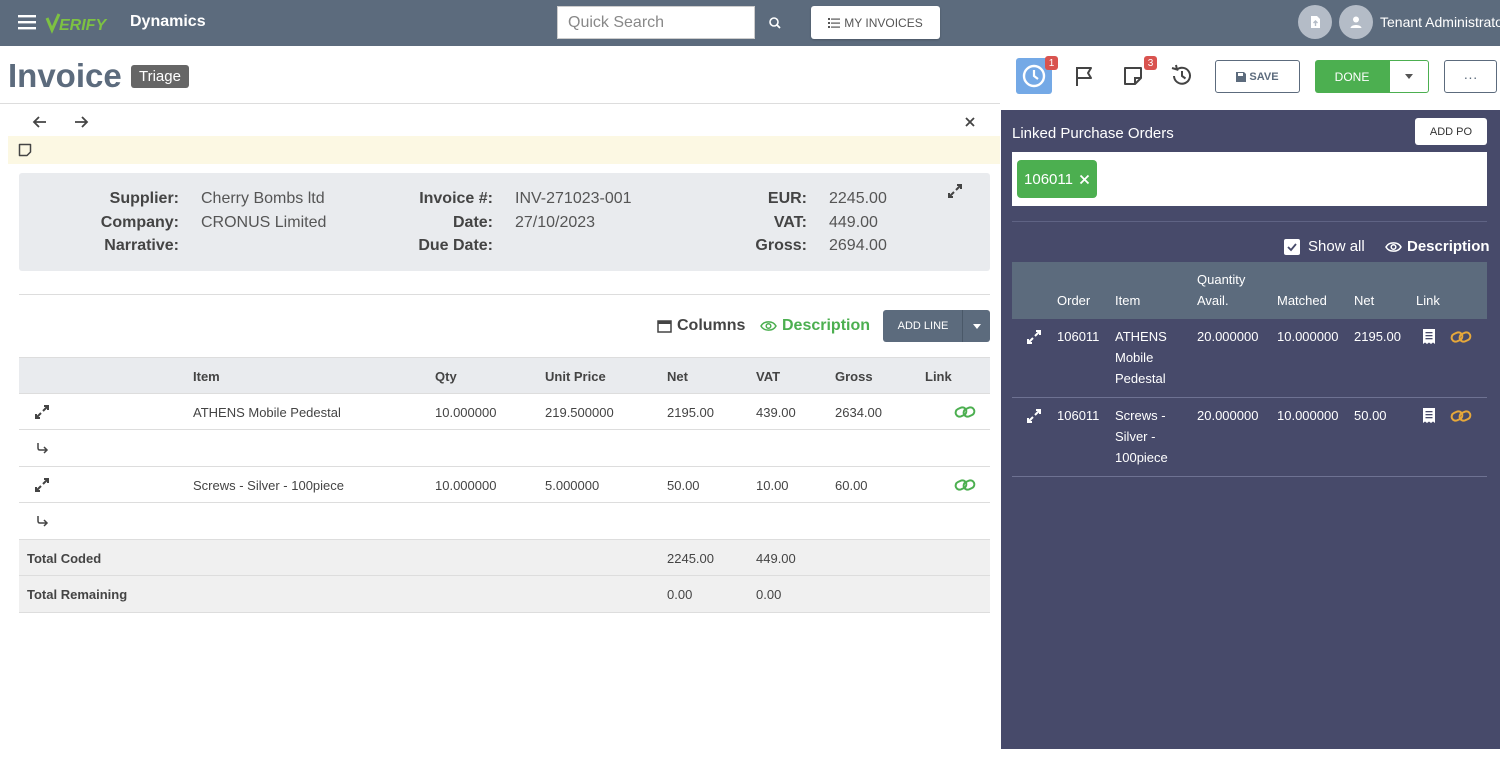 This screenshot has height=758, width=1500. I want to click on columns-button: Columns, so click(701, 326).